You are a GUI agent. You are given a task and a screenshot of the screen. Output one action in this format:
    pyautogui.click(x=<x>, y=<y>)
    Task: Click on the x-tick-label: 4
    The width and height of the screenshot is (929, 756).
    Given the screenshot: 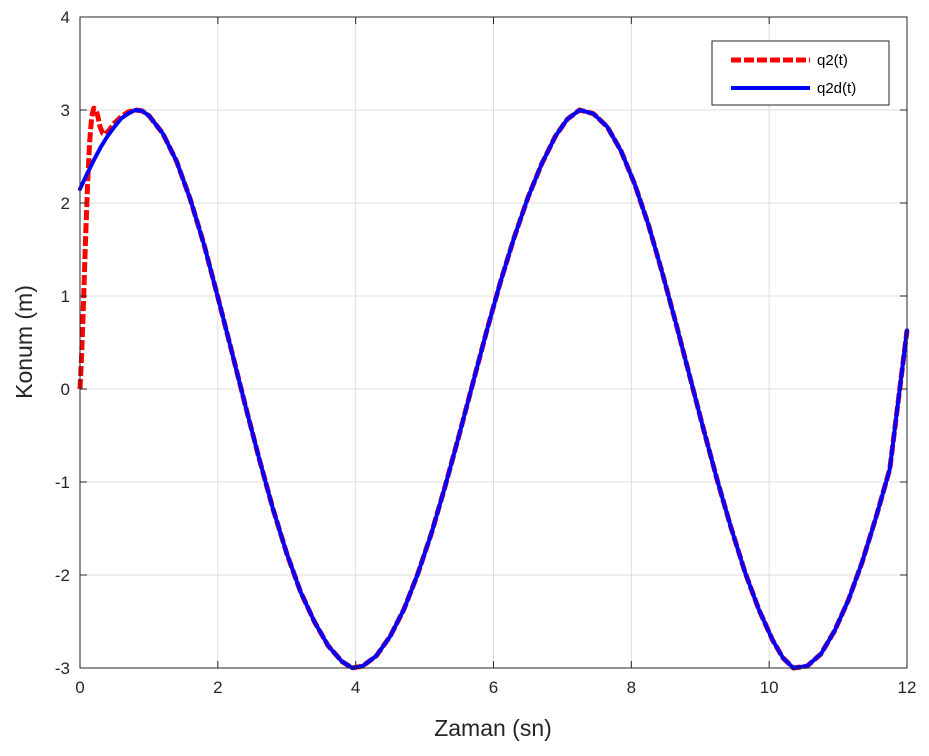 What is the action you would take?
    pyautogui.click(x=355, y=687)
    